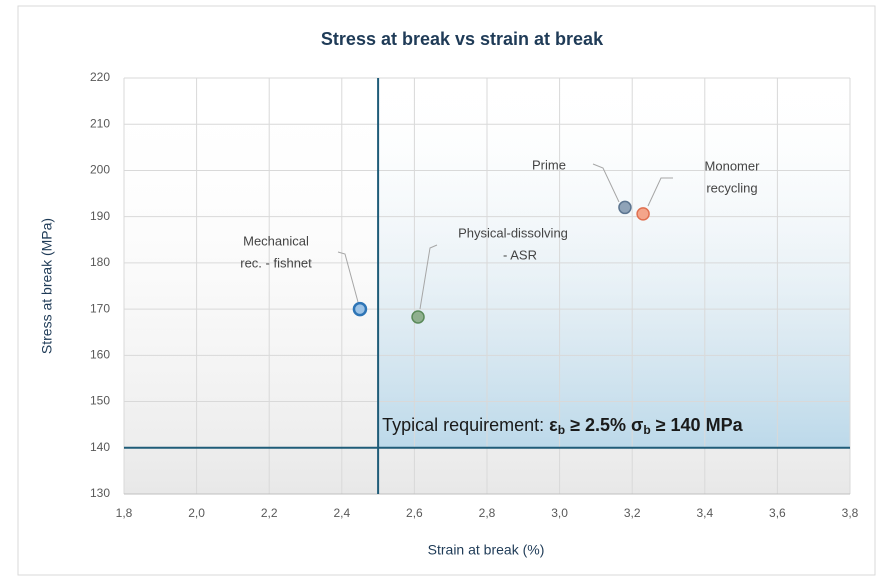  I want to click on data-label: Mechanical, so click(276, 240).